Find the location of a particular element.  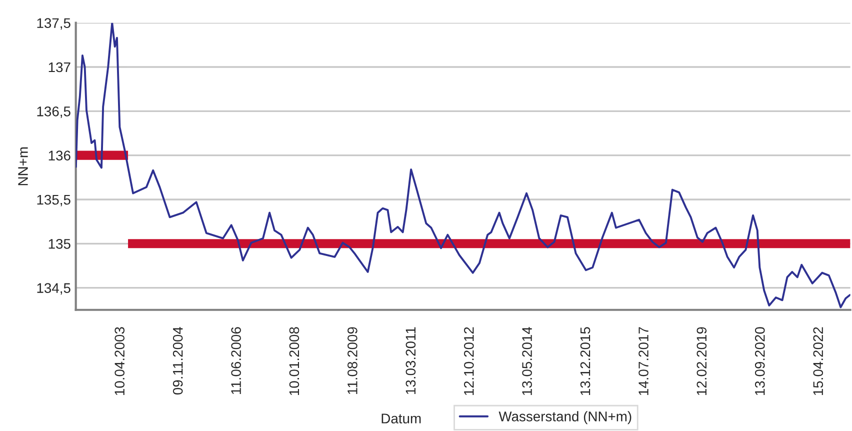

x-tick-label: 13.12.2015 is located at coordinates (585, 361).